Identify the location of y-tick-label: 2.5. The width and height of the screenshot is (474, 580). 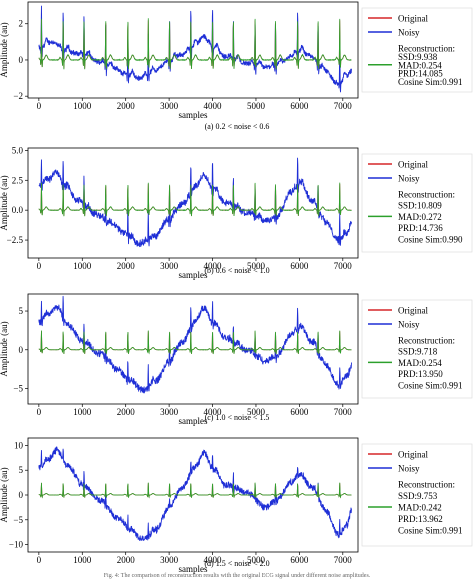
(18, 180).